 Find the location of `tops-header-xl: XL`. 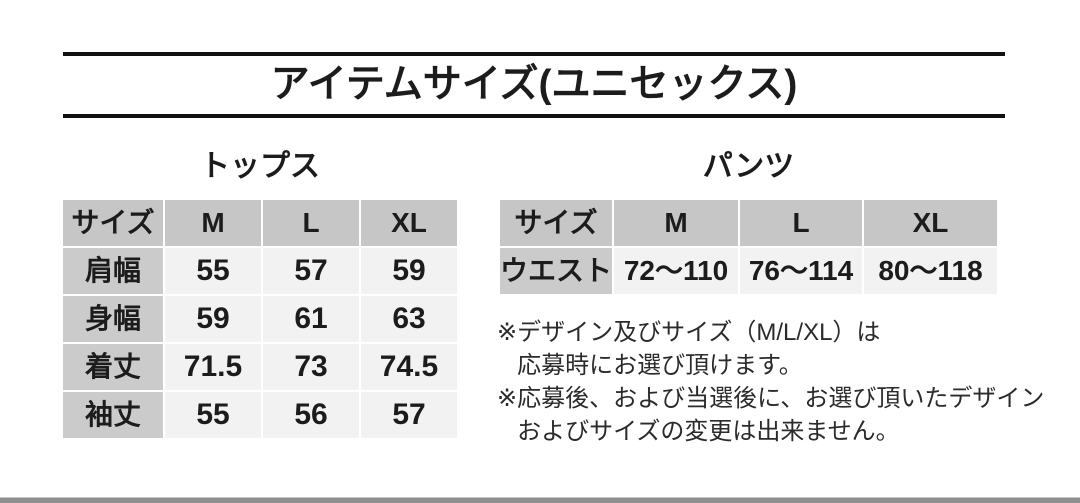

tops-header-xl: XL is located at coordinates (409, 223).